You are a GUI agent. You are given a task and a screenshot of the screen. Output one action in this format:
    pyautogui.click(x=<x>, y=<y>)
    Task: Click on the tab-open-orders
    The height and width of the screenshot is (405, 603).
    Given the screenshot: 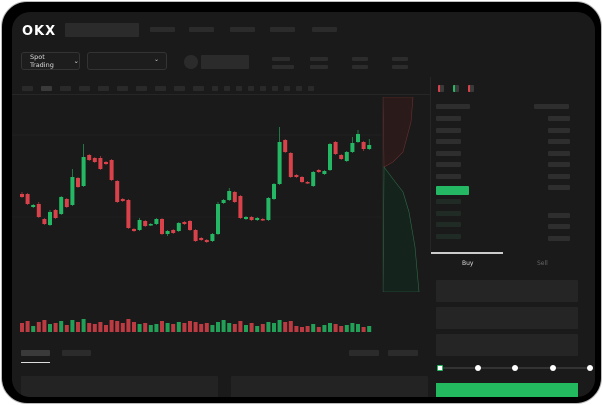 What is the action you would take?
    pyautogui.click(x=35, y=353)
    